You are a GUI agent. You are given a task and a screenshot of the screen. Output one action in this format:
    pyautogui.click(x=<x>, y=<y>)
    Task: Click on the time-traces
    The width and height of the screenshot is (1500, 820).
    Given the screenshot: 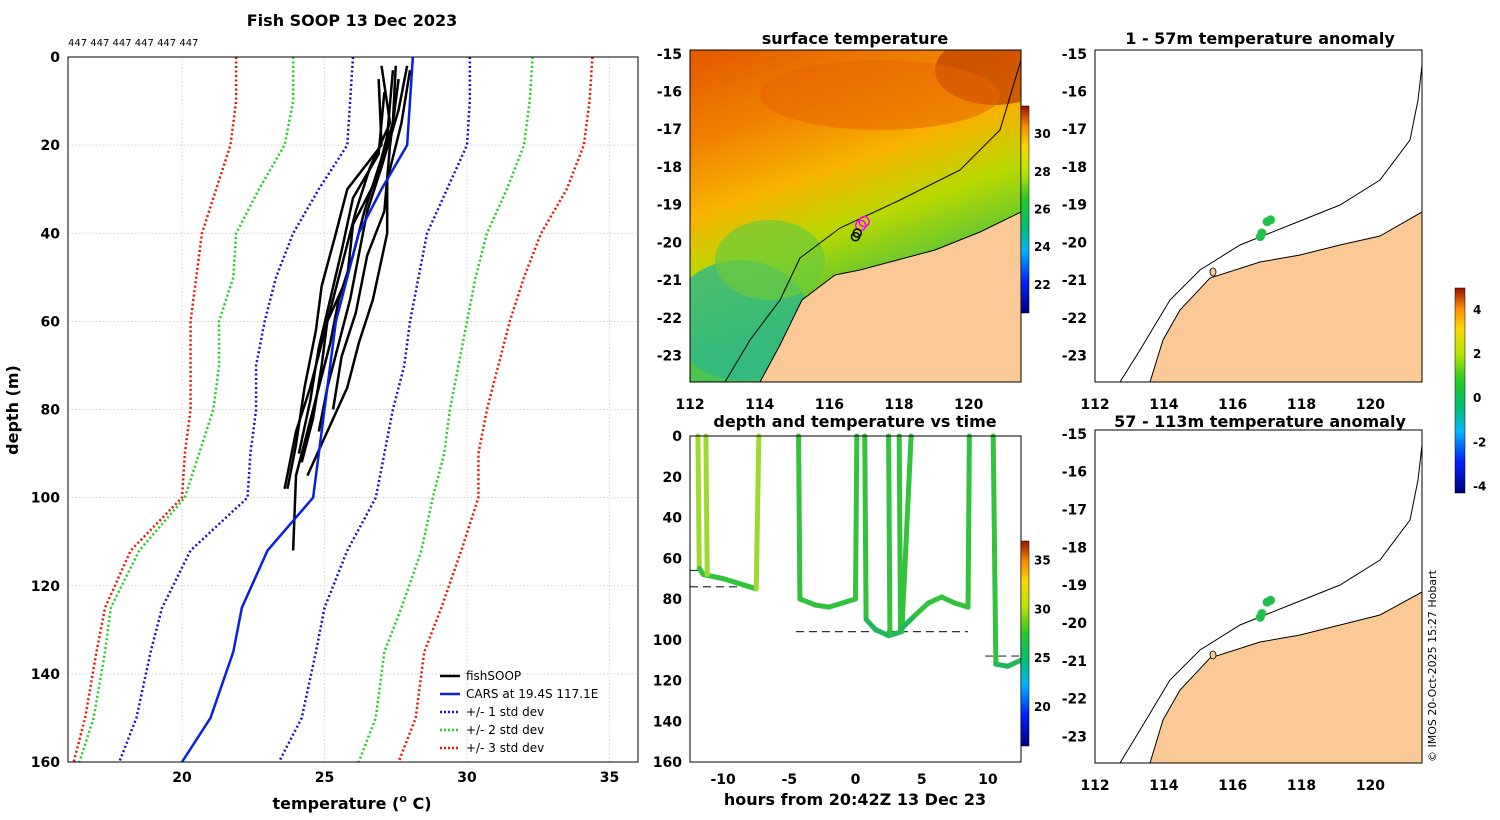 What is the action you would take?
    pyautogui.click(x=859, y=551)
    